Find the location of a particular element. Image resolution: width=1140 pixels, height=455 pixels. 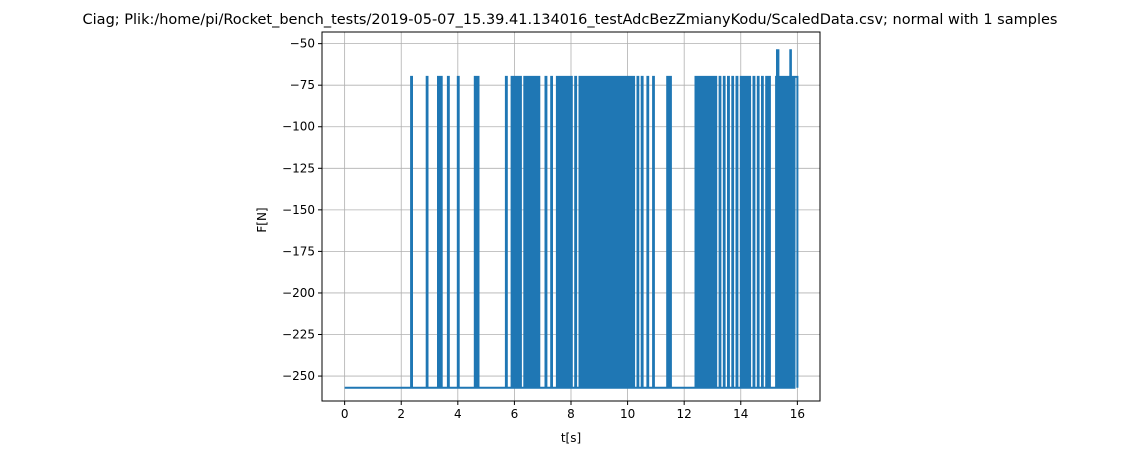

x-tick-label: 14 is located at coordinates (740, 414).